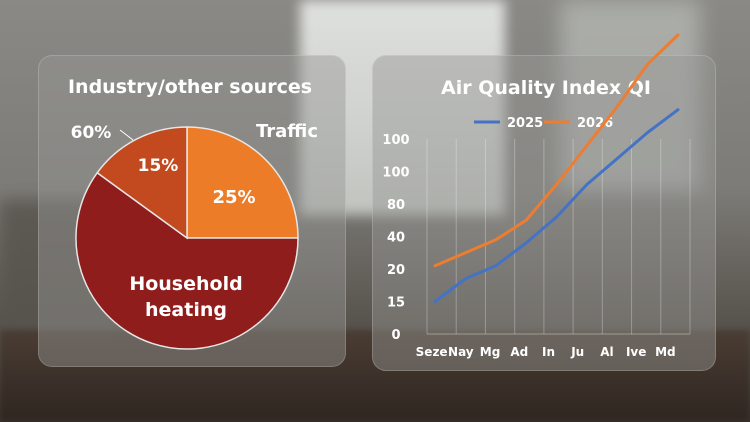 This screenshot has height=422, width=750. Describe the element at coordinates (158, 166) in the screenshot. I see `pie-value-label-other: 15%` at that location.